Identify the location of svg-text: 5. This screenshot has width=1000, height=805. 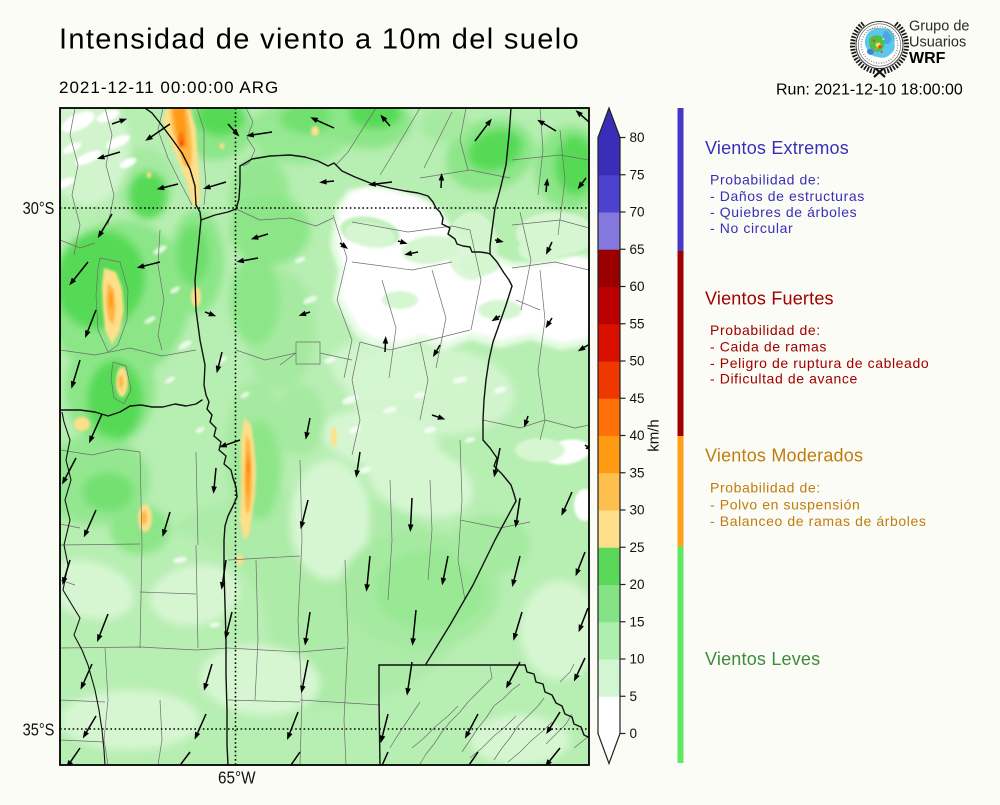
(634, 696).